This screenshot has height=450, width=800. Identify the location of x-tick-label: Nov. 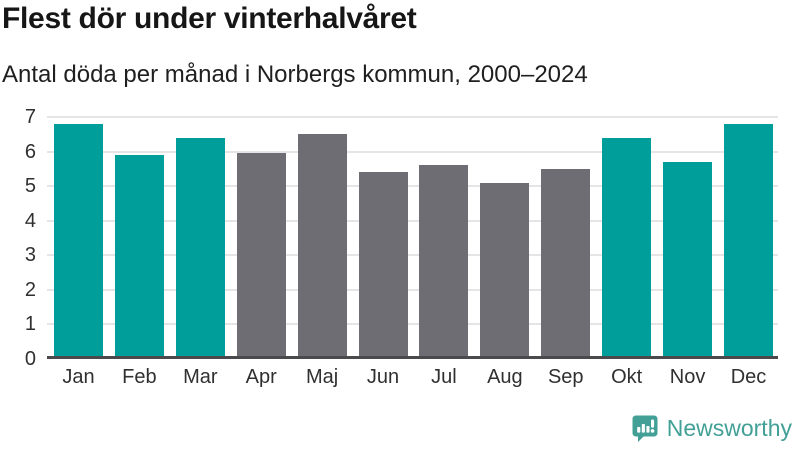
(687, 377).